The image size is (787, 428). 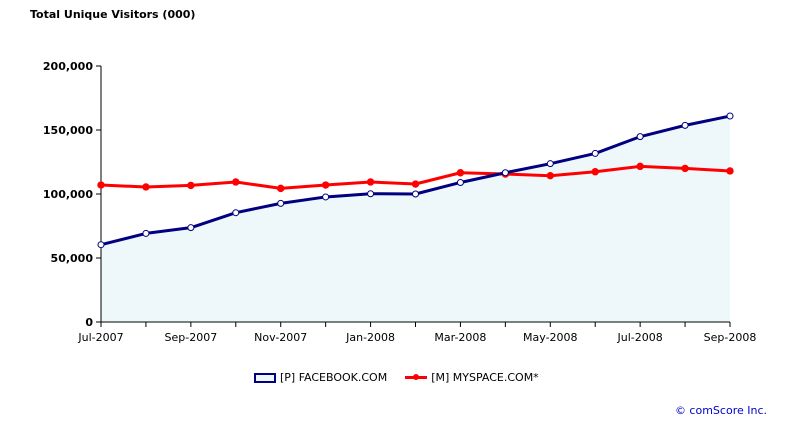 What do you see at coordinates (191, 337) in the screenshot?
I see `x-tick-label: Sep-2007` at bounding box center [191, 337].